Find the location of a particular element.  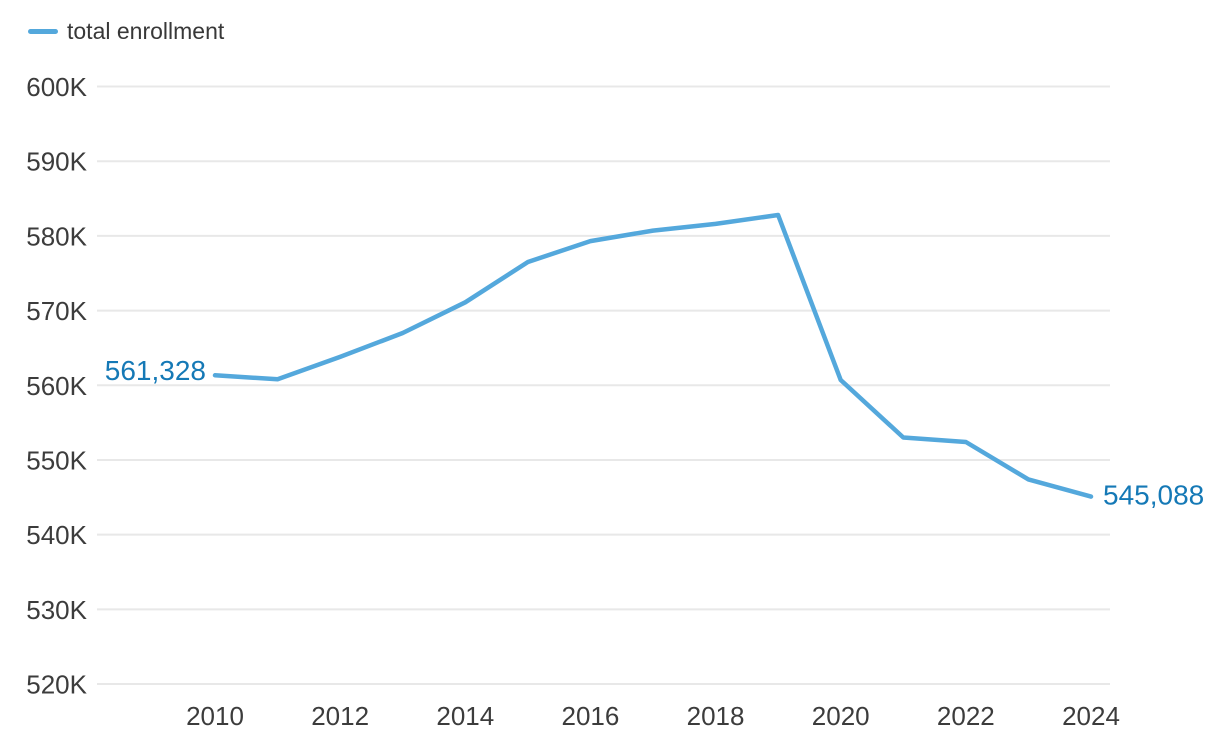

x-tick-label: 2018 is located at coordinates (716, 716).